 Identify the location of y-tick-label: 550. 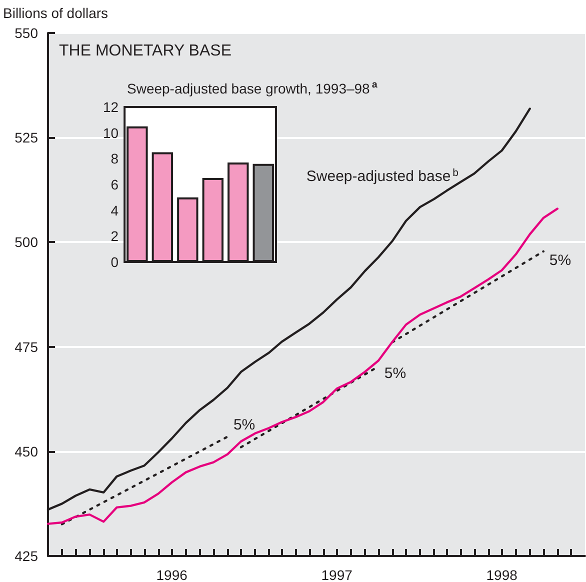
(26, 33).